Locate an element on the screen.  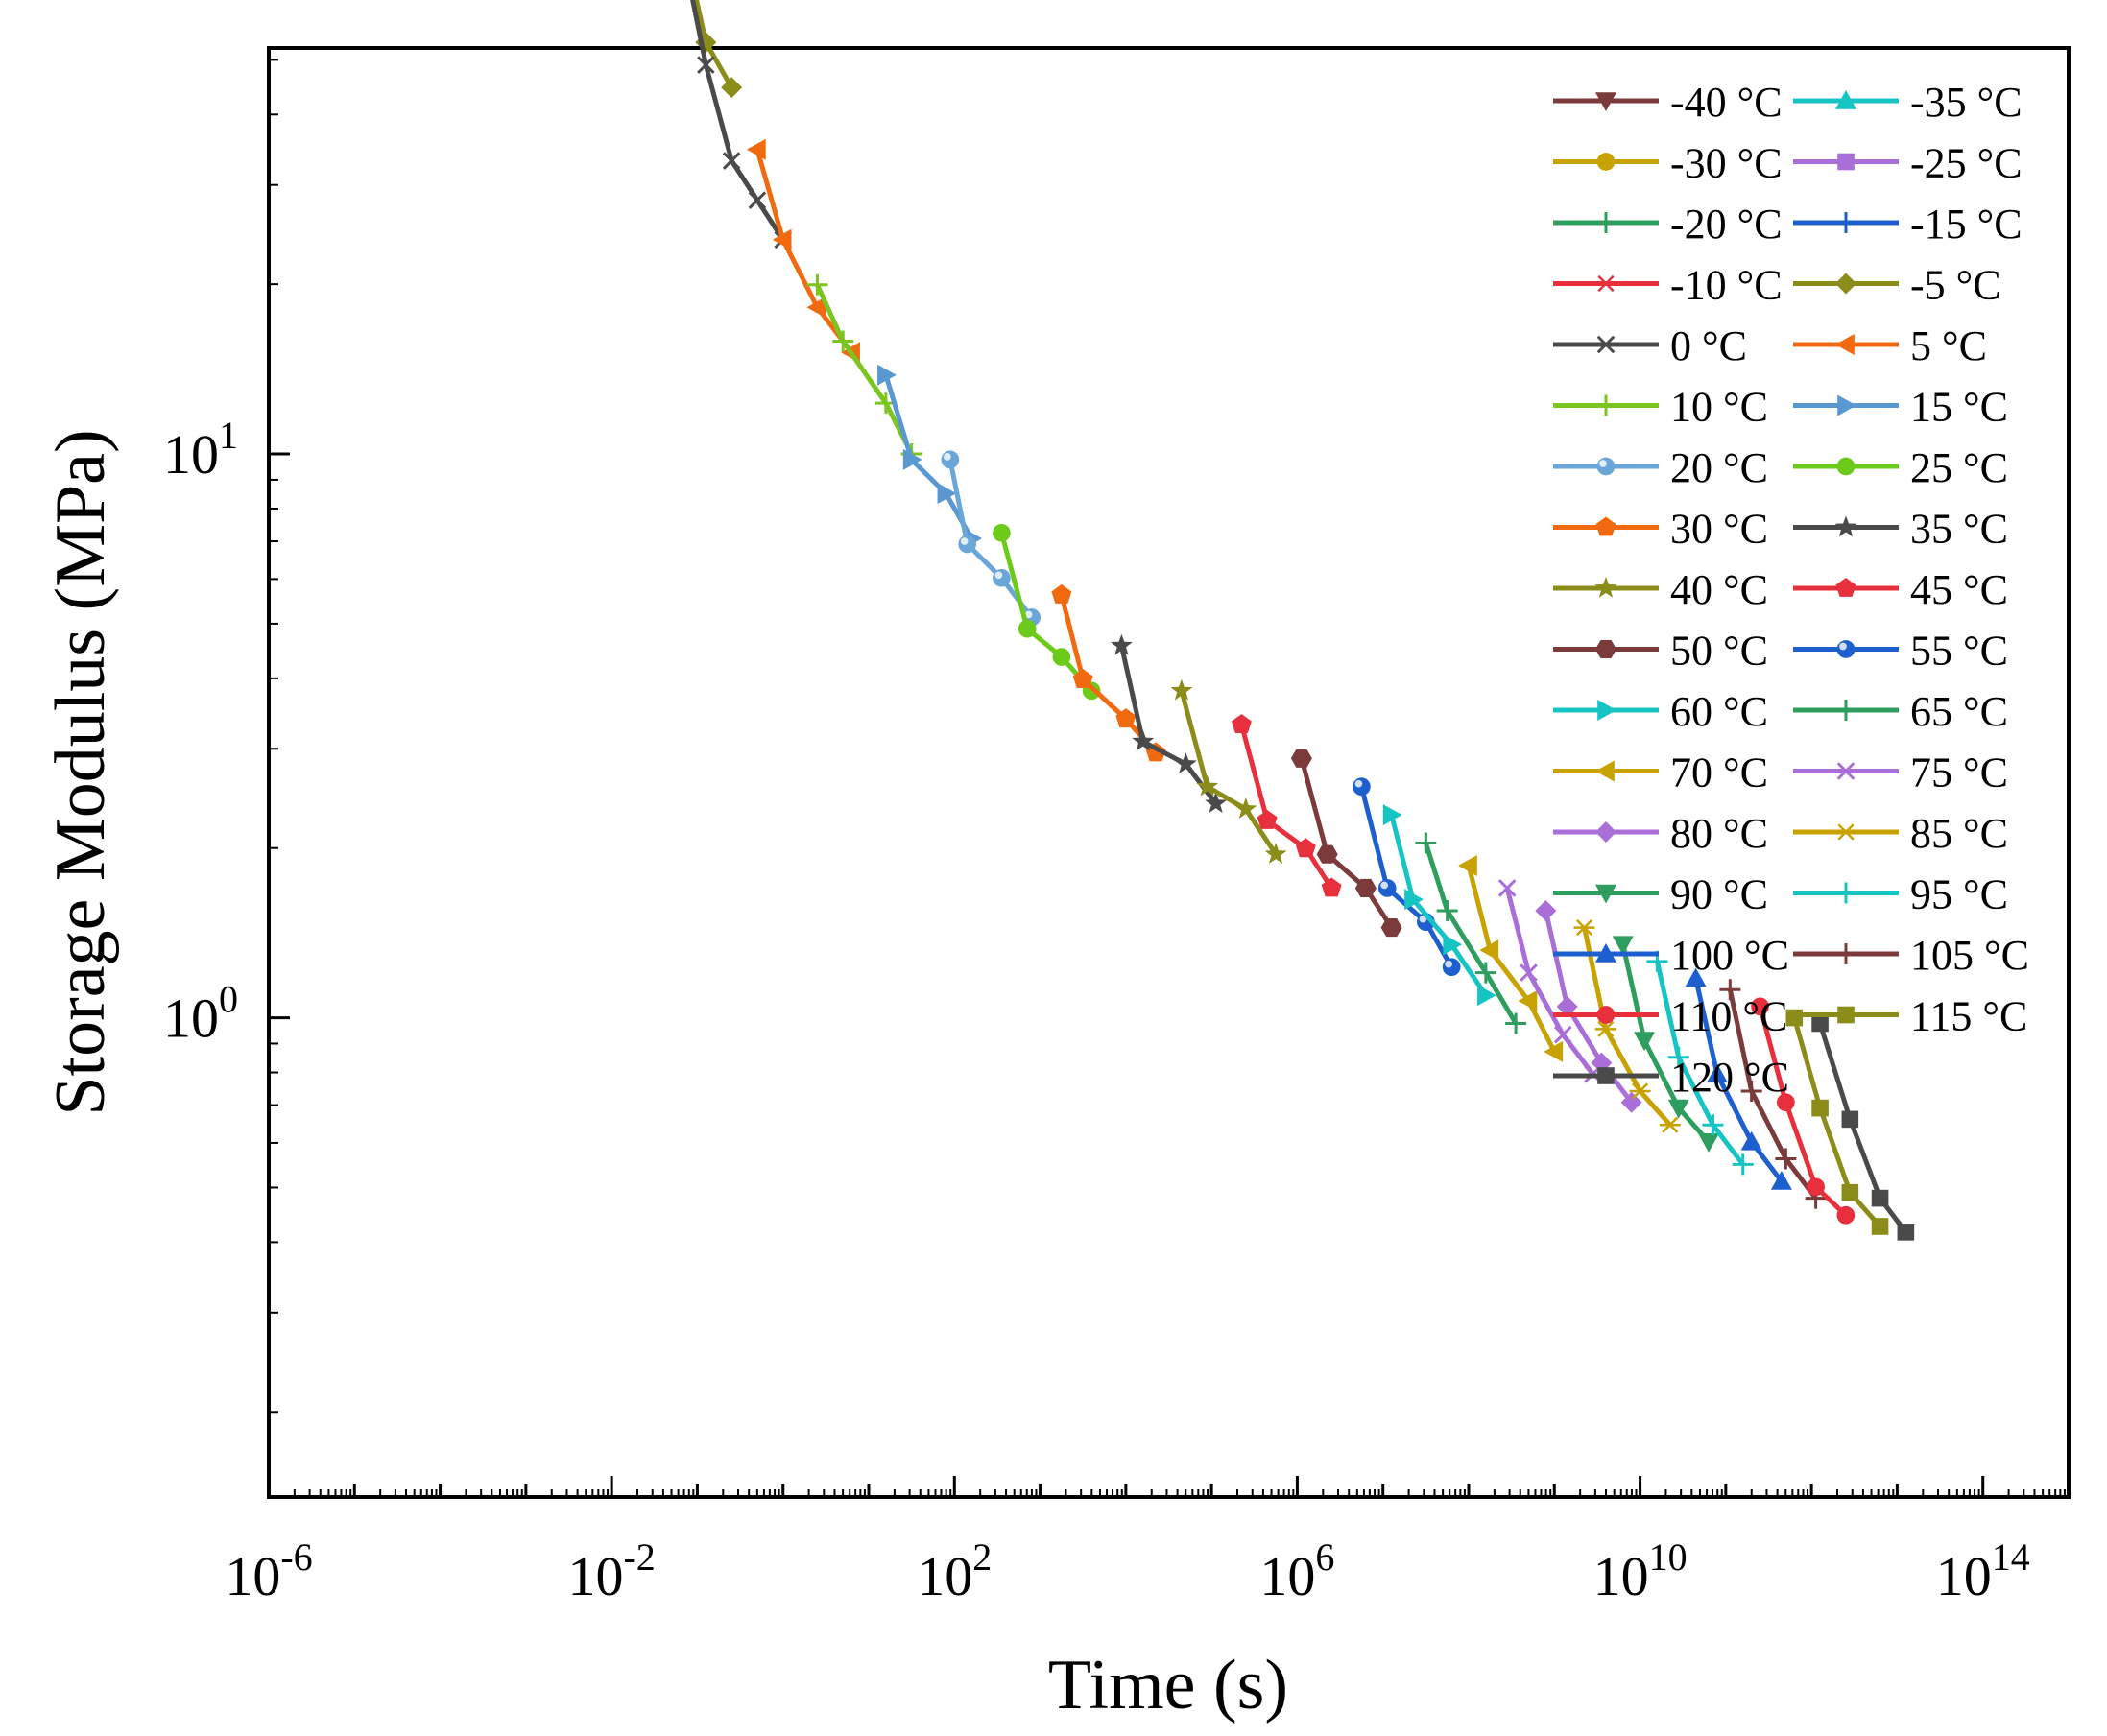
x-tick-exp: 10 is located at coordinates (1668, 1557).